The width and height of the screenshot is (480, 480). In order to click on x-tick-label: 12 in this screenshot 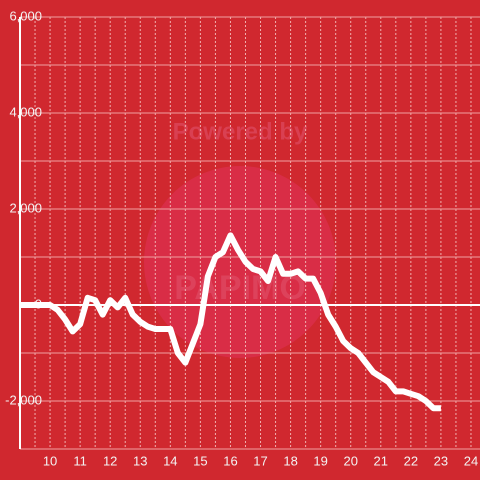, I will do `click(110, 460)`.